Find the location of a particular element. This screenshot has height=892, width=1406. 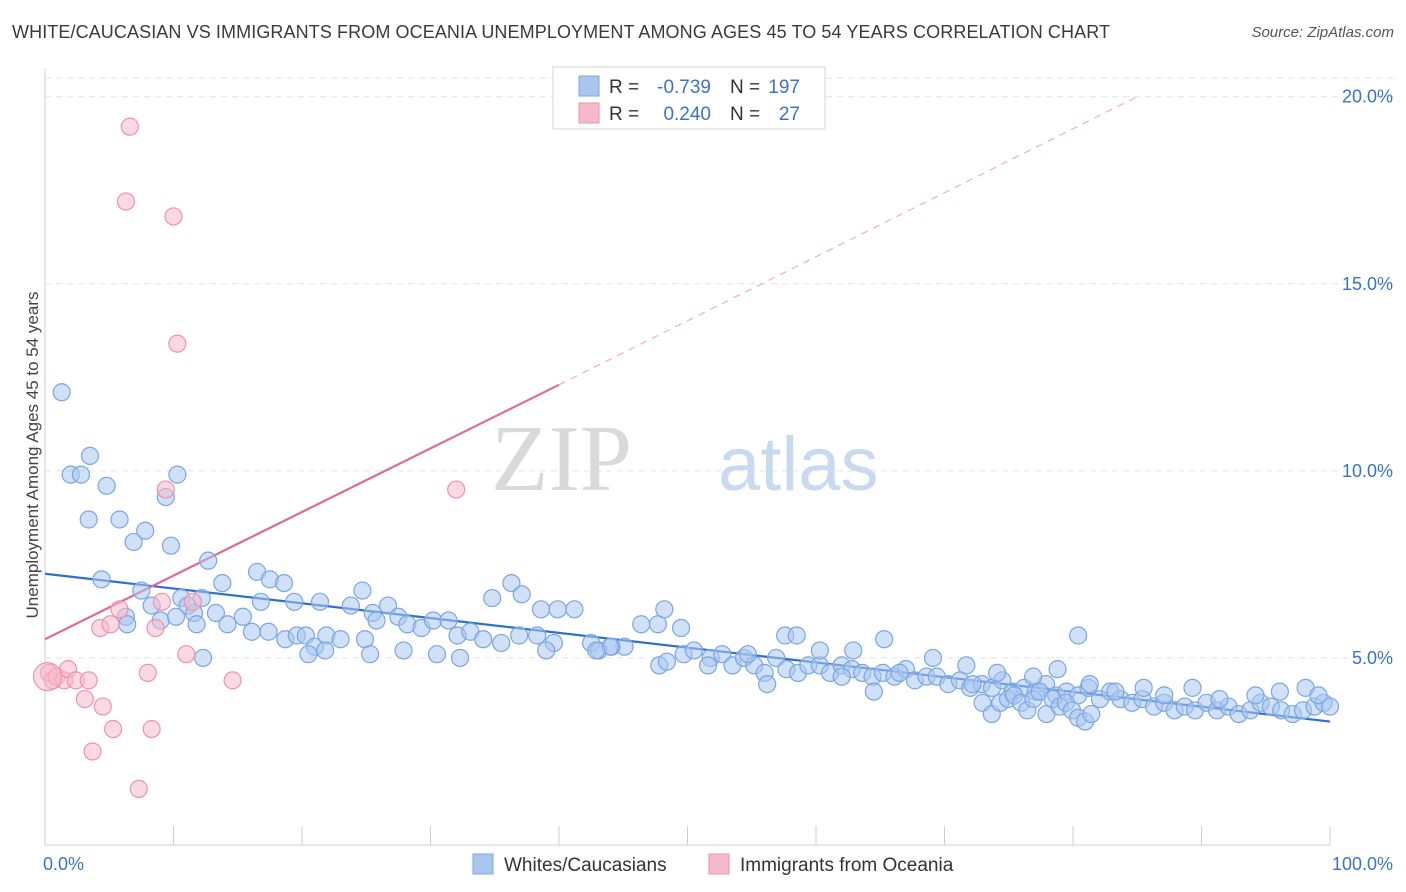

bottom-legend-whites: Whites/Caucasians is located at coordinates (585, 865).